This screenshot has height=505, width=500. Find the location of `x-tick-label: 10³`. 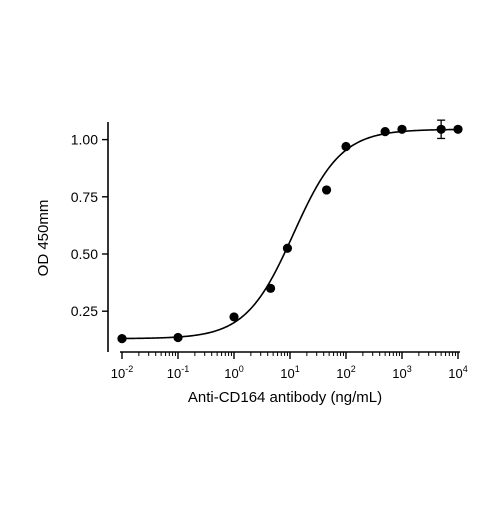

x-tick-label: 10³ is located at coordinates (401, 372).